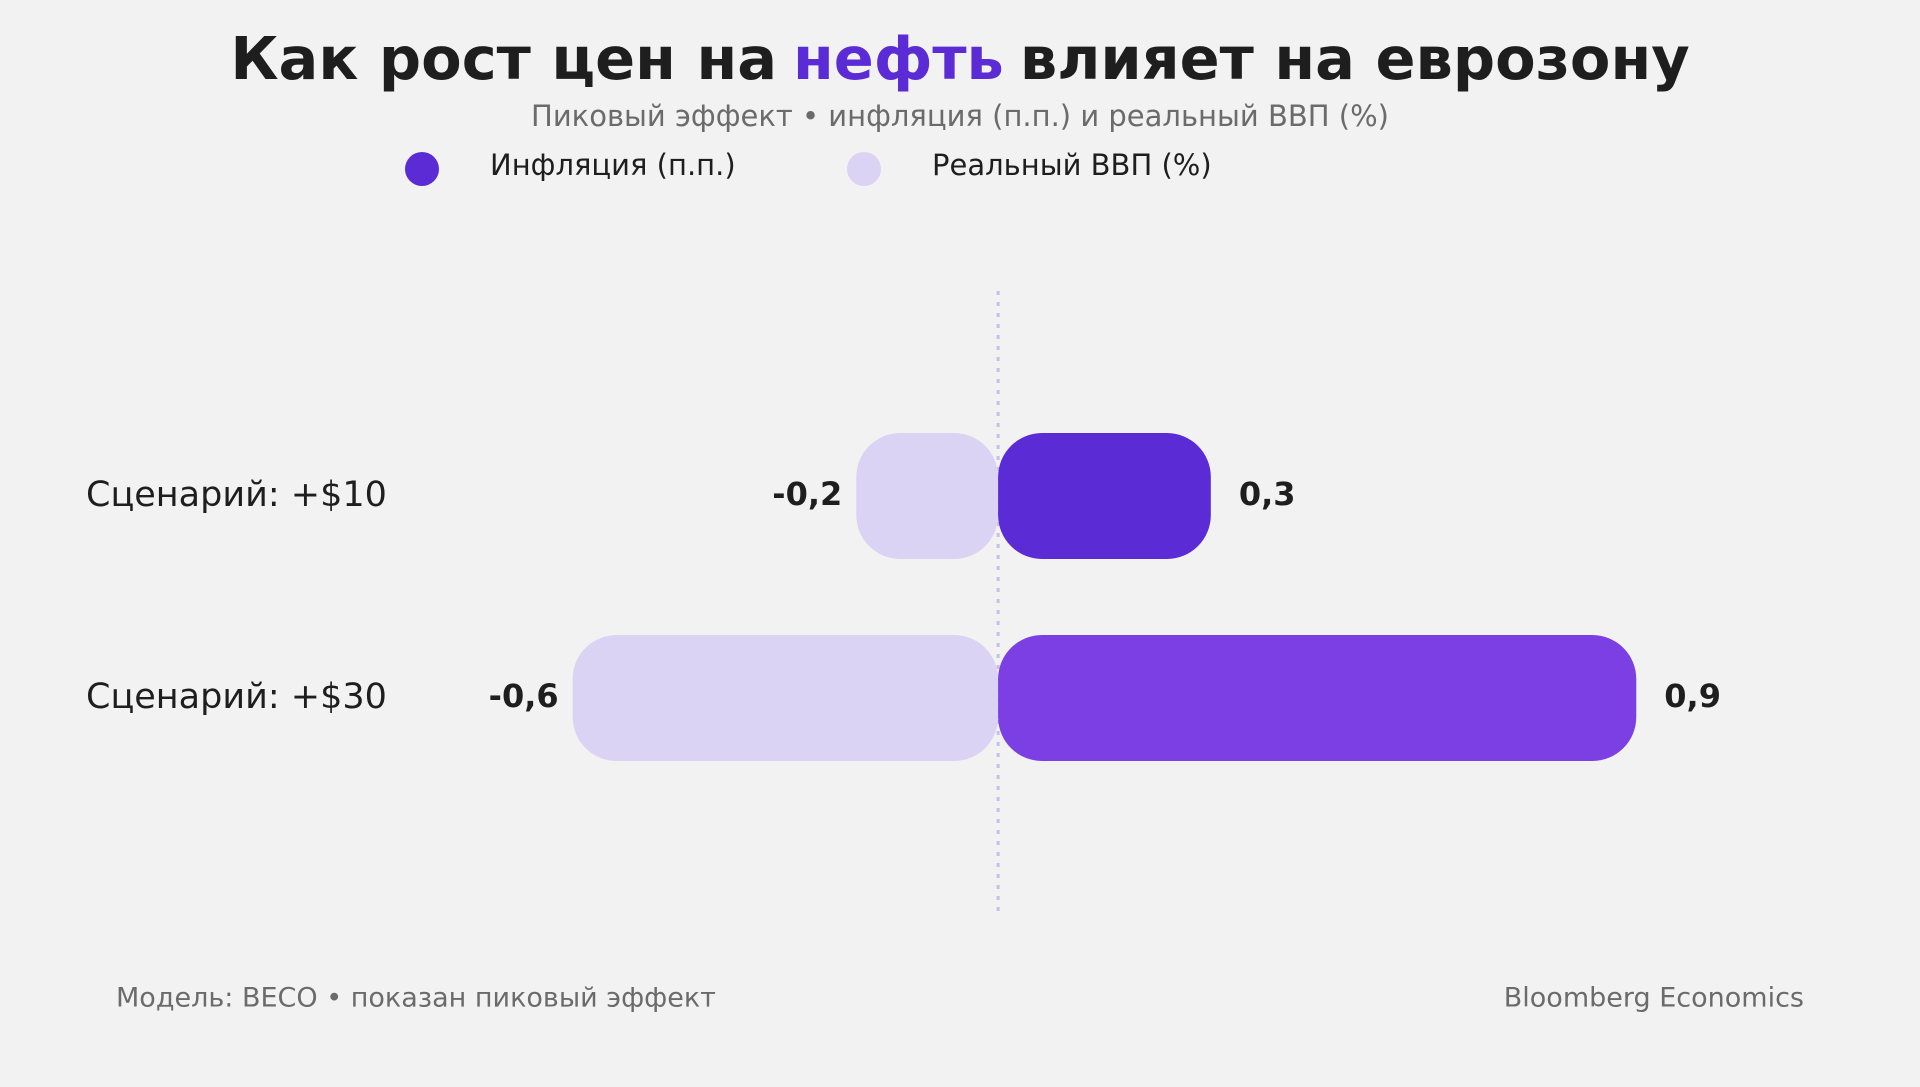 The height and width of the screenshot is (1087, 1920). What do you see at coordinates (1654, 998) in the screenshot?
I see `source: Bloomberg Economics` at bounding box center [1654, 998].